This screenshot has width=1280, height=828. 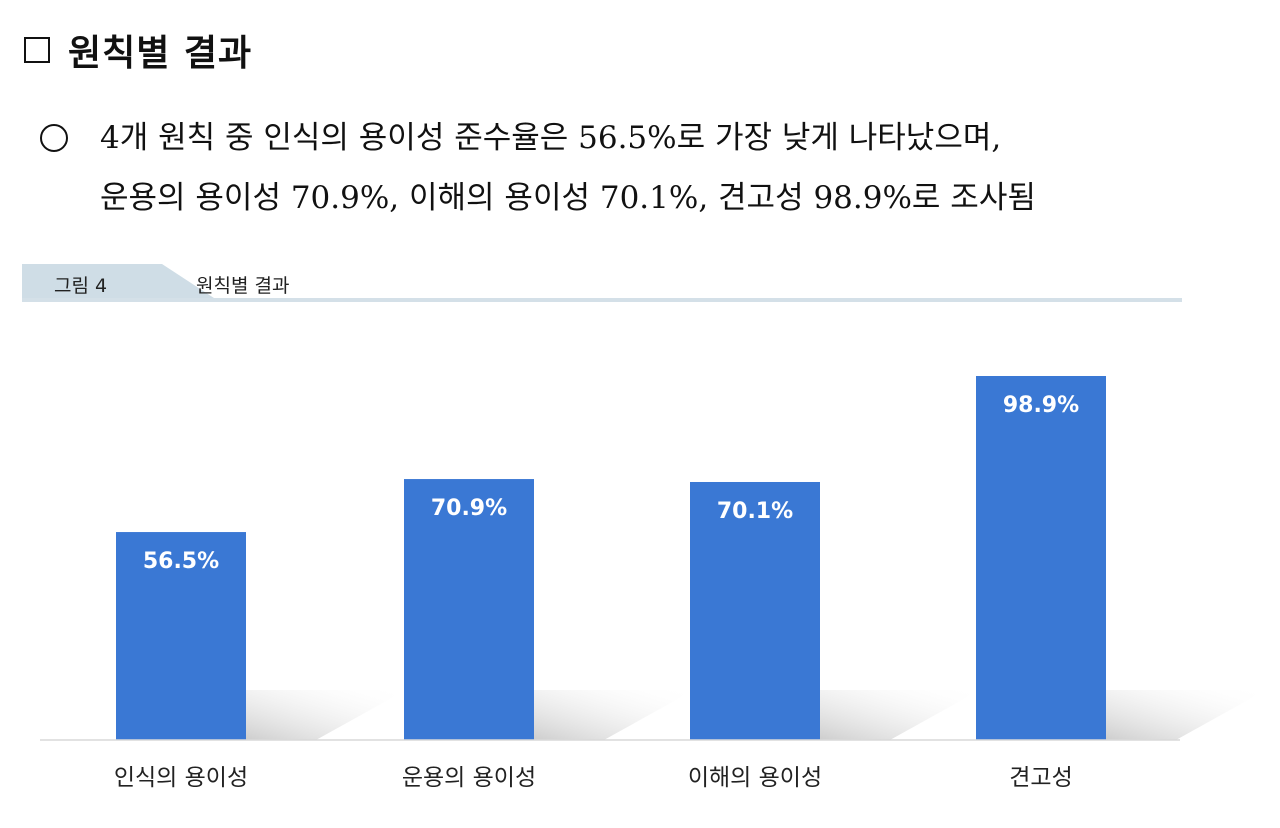 What do you see at coordinates (181, 778) in the screenshot?
I see `category-label: 인식의 용이성` at bounding box center [181, 778].